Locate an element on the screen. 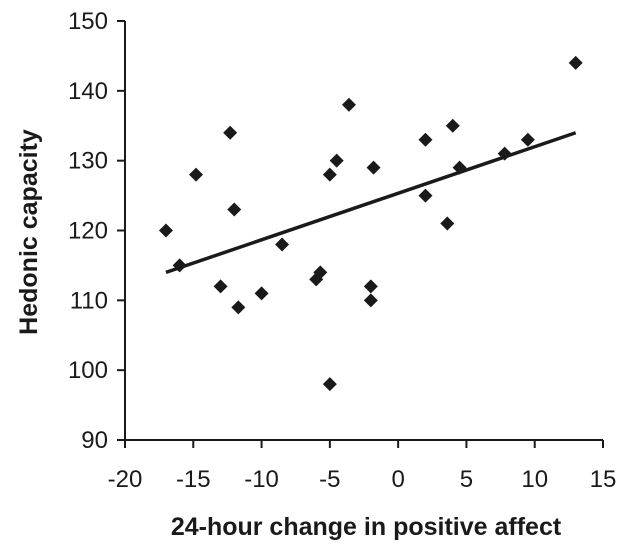  x-tick-labels: -20 -15 -10 -5 0 5 10 15 is located at coordinates (362, 479).